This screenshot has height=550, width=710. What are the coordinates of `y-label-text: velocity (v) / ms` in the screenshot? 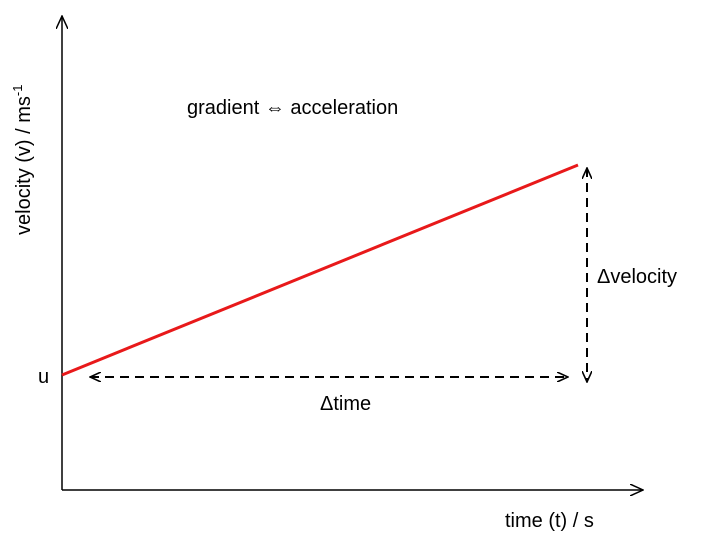 It's located at (24, 165).